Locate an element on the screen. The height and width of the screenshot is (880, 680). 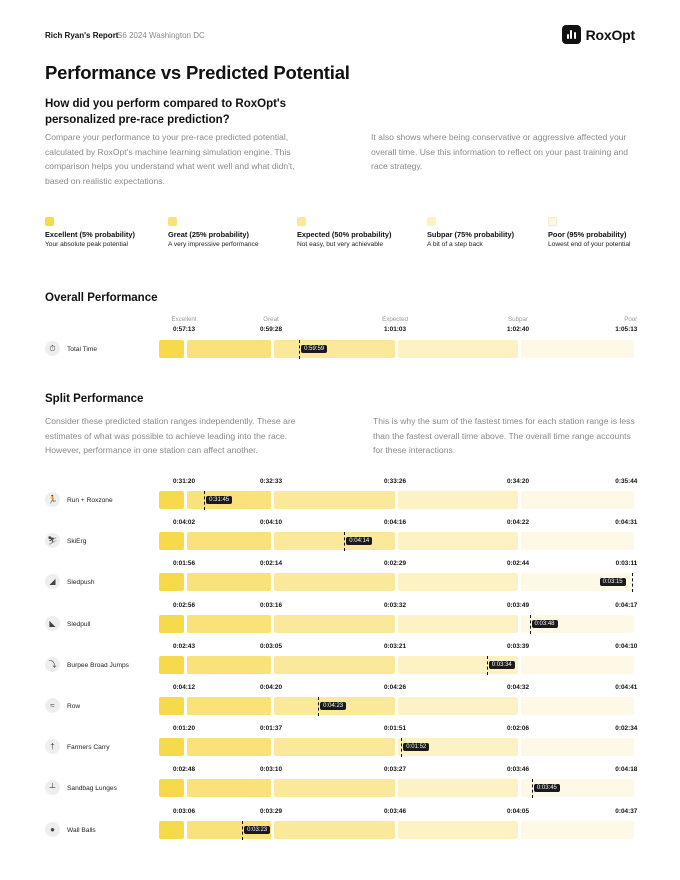
legend-title: Poor (95% probability) is located at coordinates (587, 234).